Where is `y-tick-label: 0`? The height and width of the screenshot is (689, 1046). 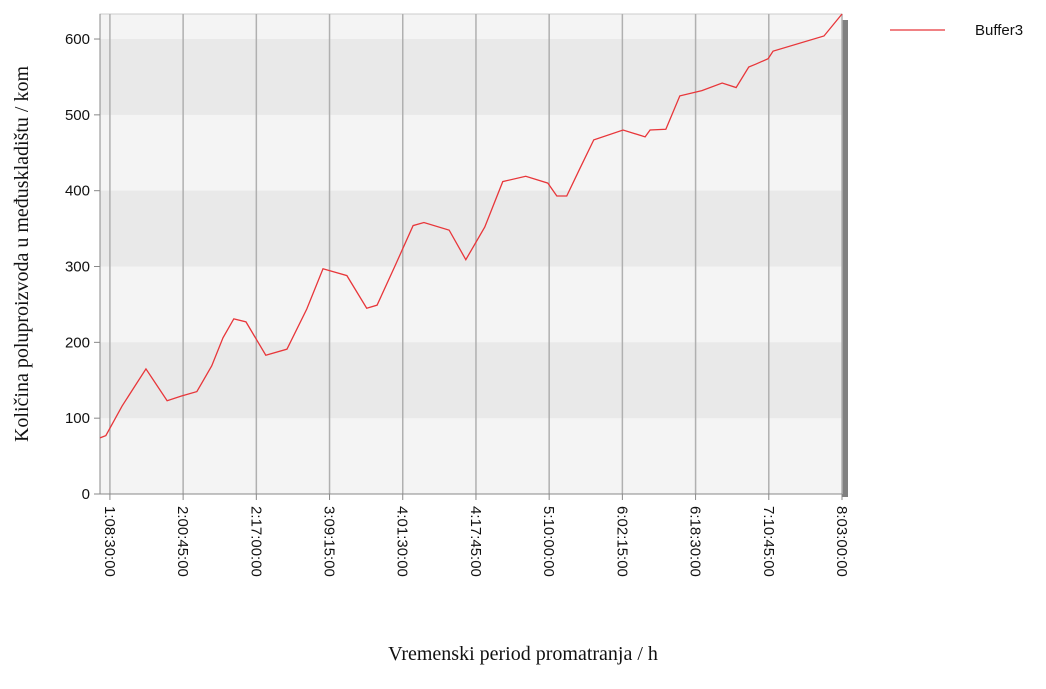 y-tick-label: 0 is located at coordinates (86, 494).